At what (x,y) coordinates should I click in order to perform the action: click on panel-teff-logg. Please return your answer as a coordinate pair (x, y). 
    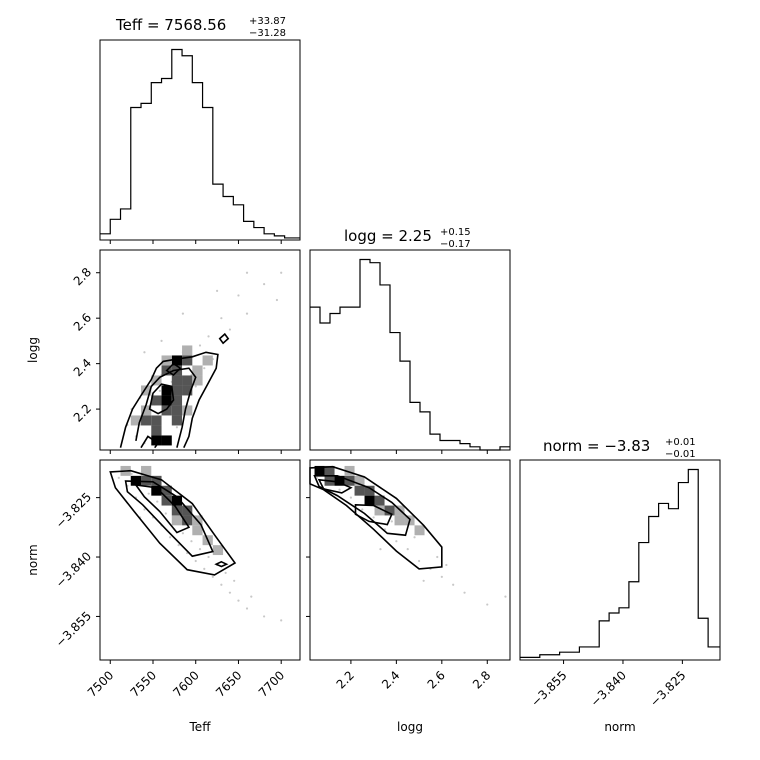
    Looking at the image, I should click on (201, 360).